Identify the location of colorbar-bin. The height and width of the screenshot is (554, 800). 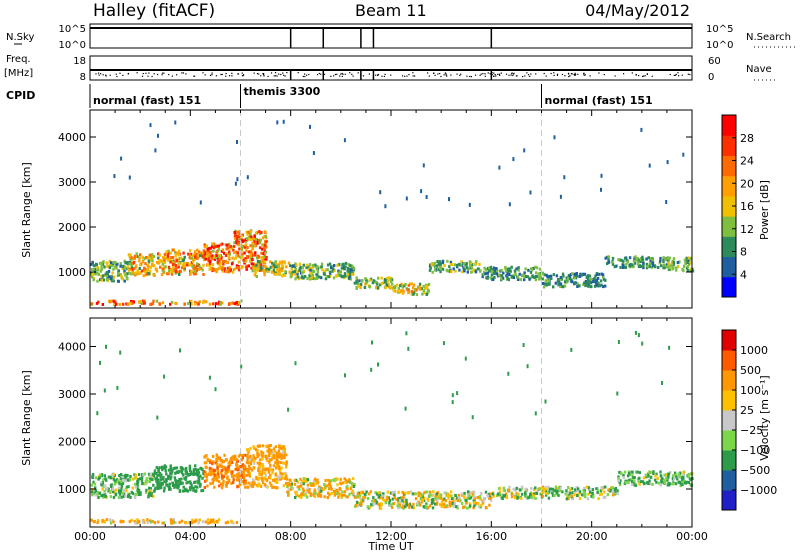
(729, 226).